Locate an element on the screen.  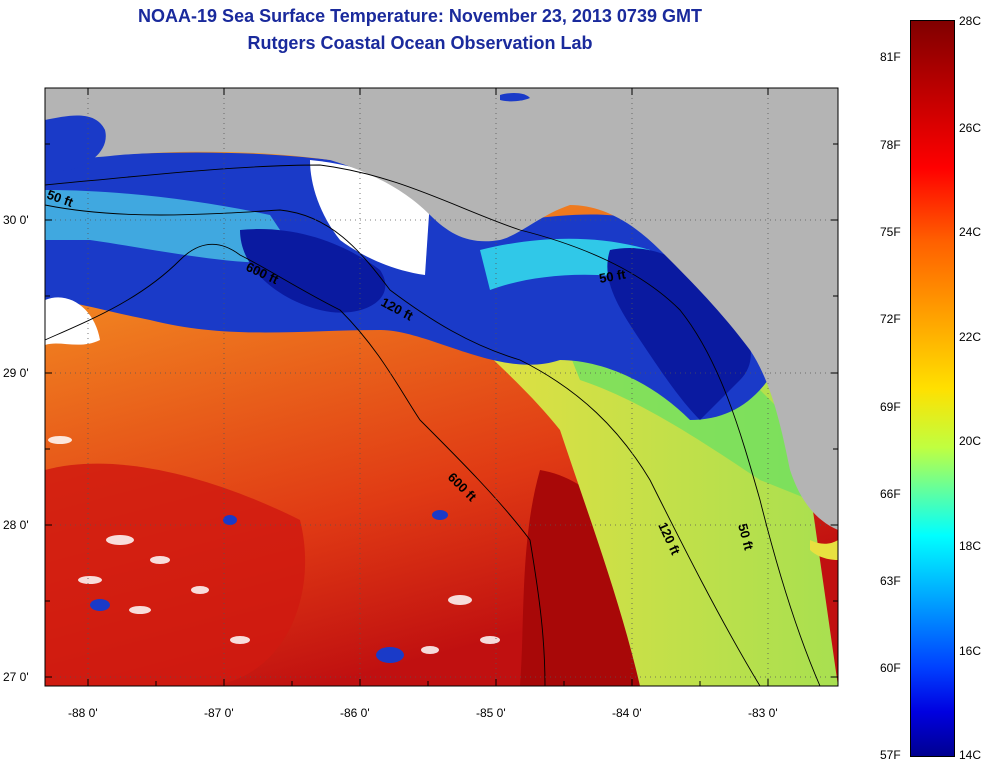
map-subtitle: Rutgers Coastal Ocean Observation Lab is located at coordinates (420, 43).